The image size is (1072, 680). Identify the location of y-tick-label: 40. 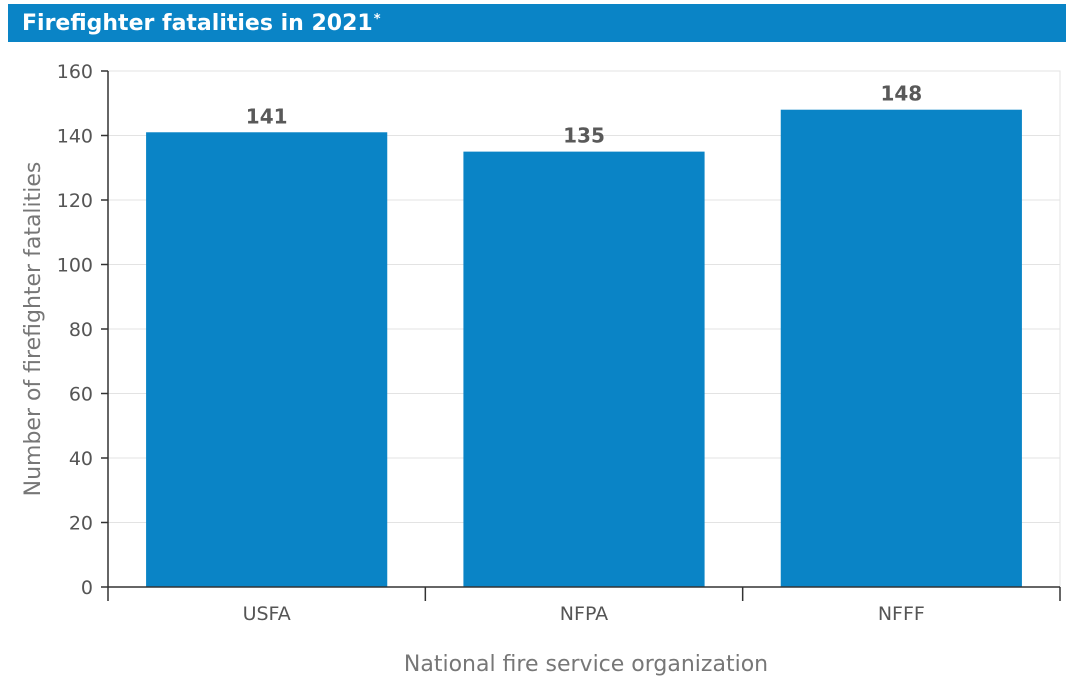
(81, 459).